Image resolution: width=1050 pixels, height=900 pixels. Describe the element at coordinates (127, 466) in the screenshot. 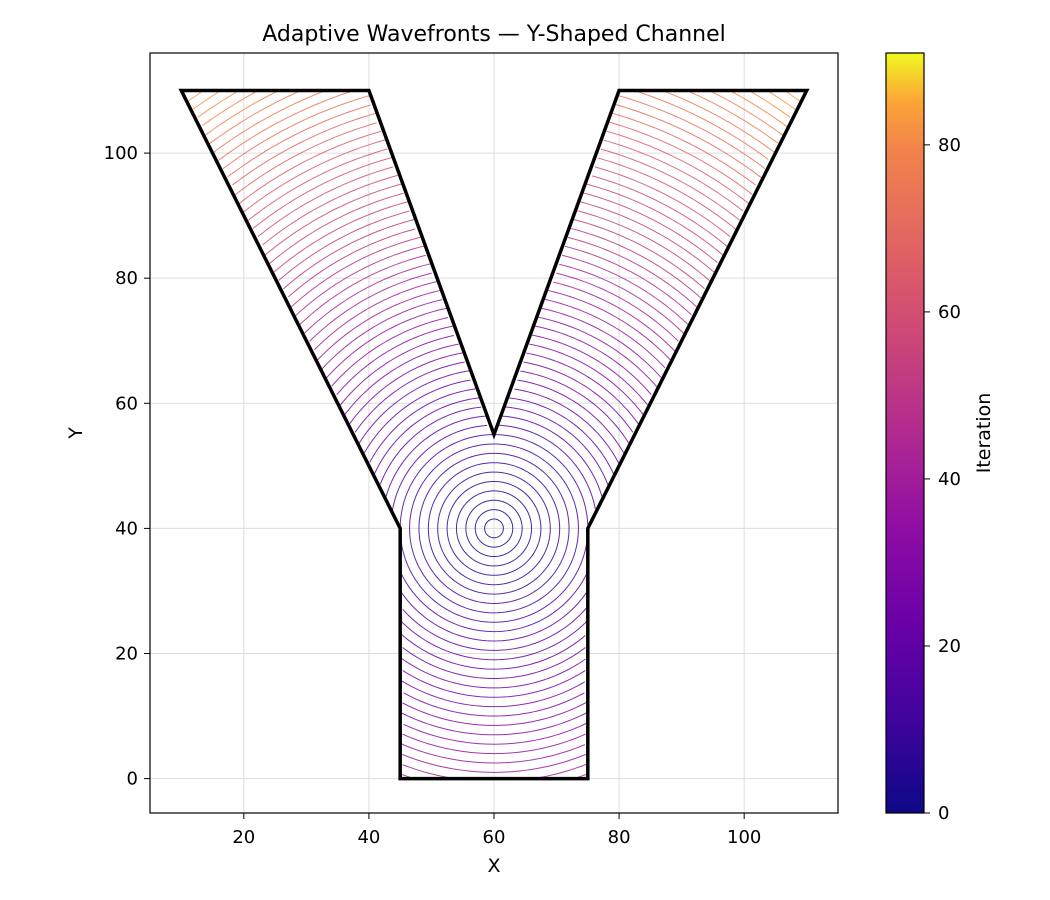

I see `y-axis: 0 20 40 60 80 100` at that location.